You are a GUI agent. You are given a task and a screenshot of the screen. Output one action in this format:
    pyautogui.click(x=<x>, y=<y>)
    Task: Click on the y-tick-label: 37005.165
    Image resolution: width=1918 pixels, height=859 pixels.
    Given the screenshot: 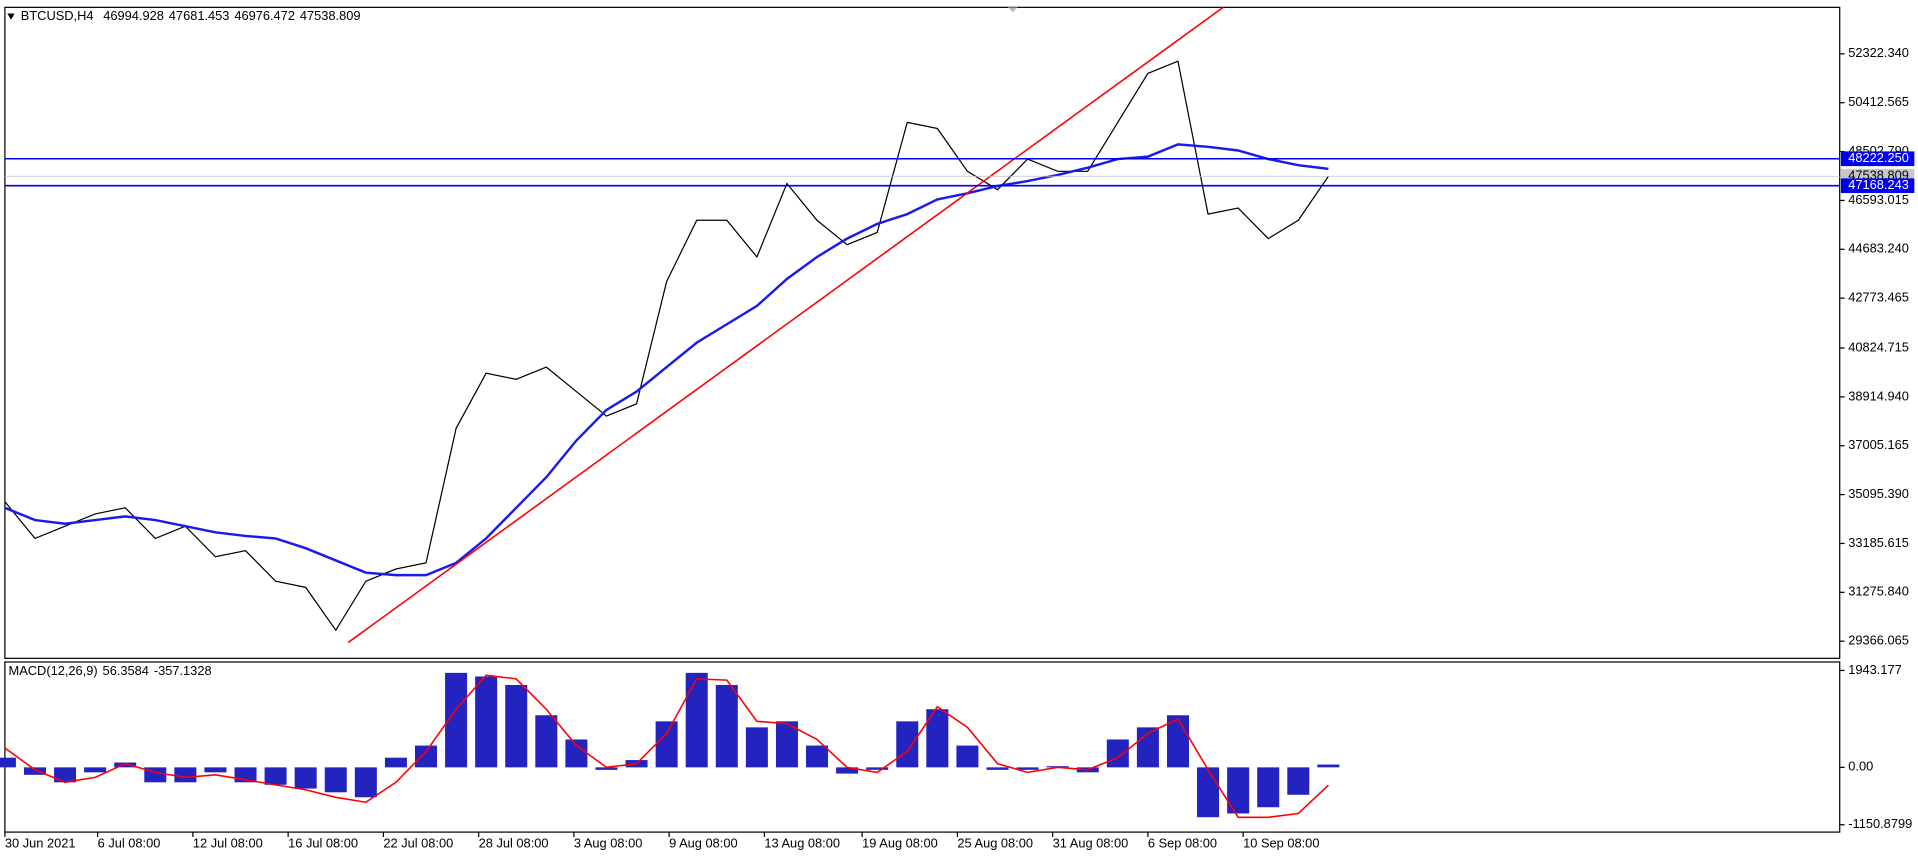 What is the action you would take?
    pyautogui.click(x=1878, y=444)
    